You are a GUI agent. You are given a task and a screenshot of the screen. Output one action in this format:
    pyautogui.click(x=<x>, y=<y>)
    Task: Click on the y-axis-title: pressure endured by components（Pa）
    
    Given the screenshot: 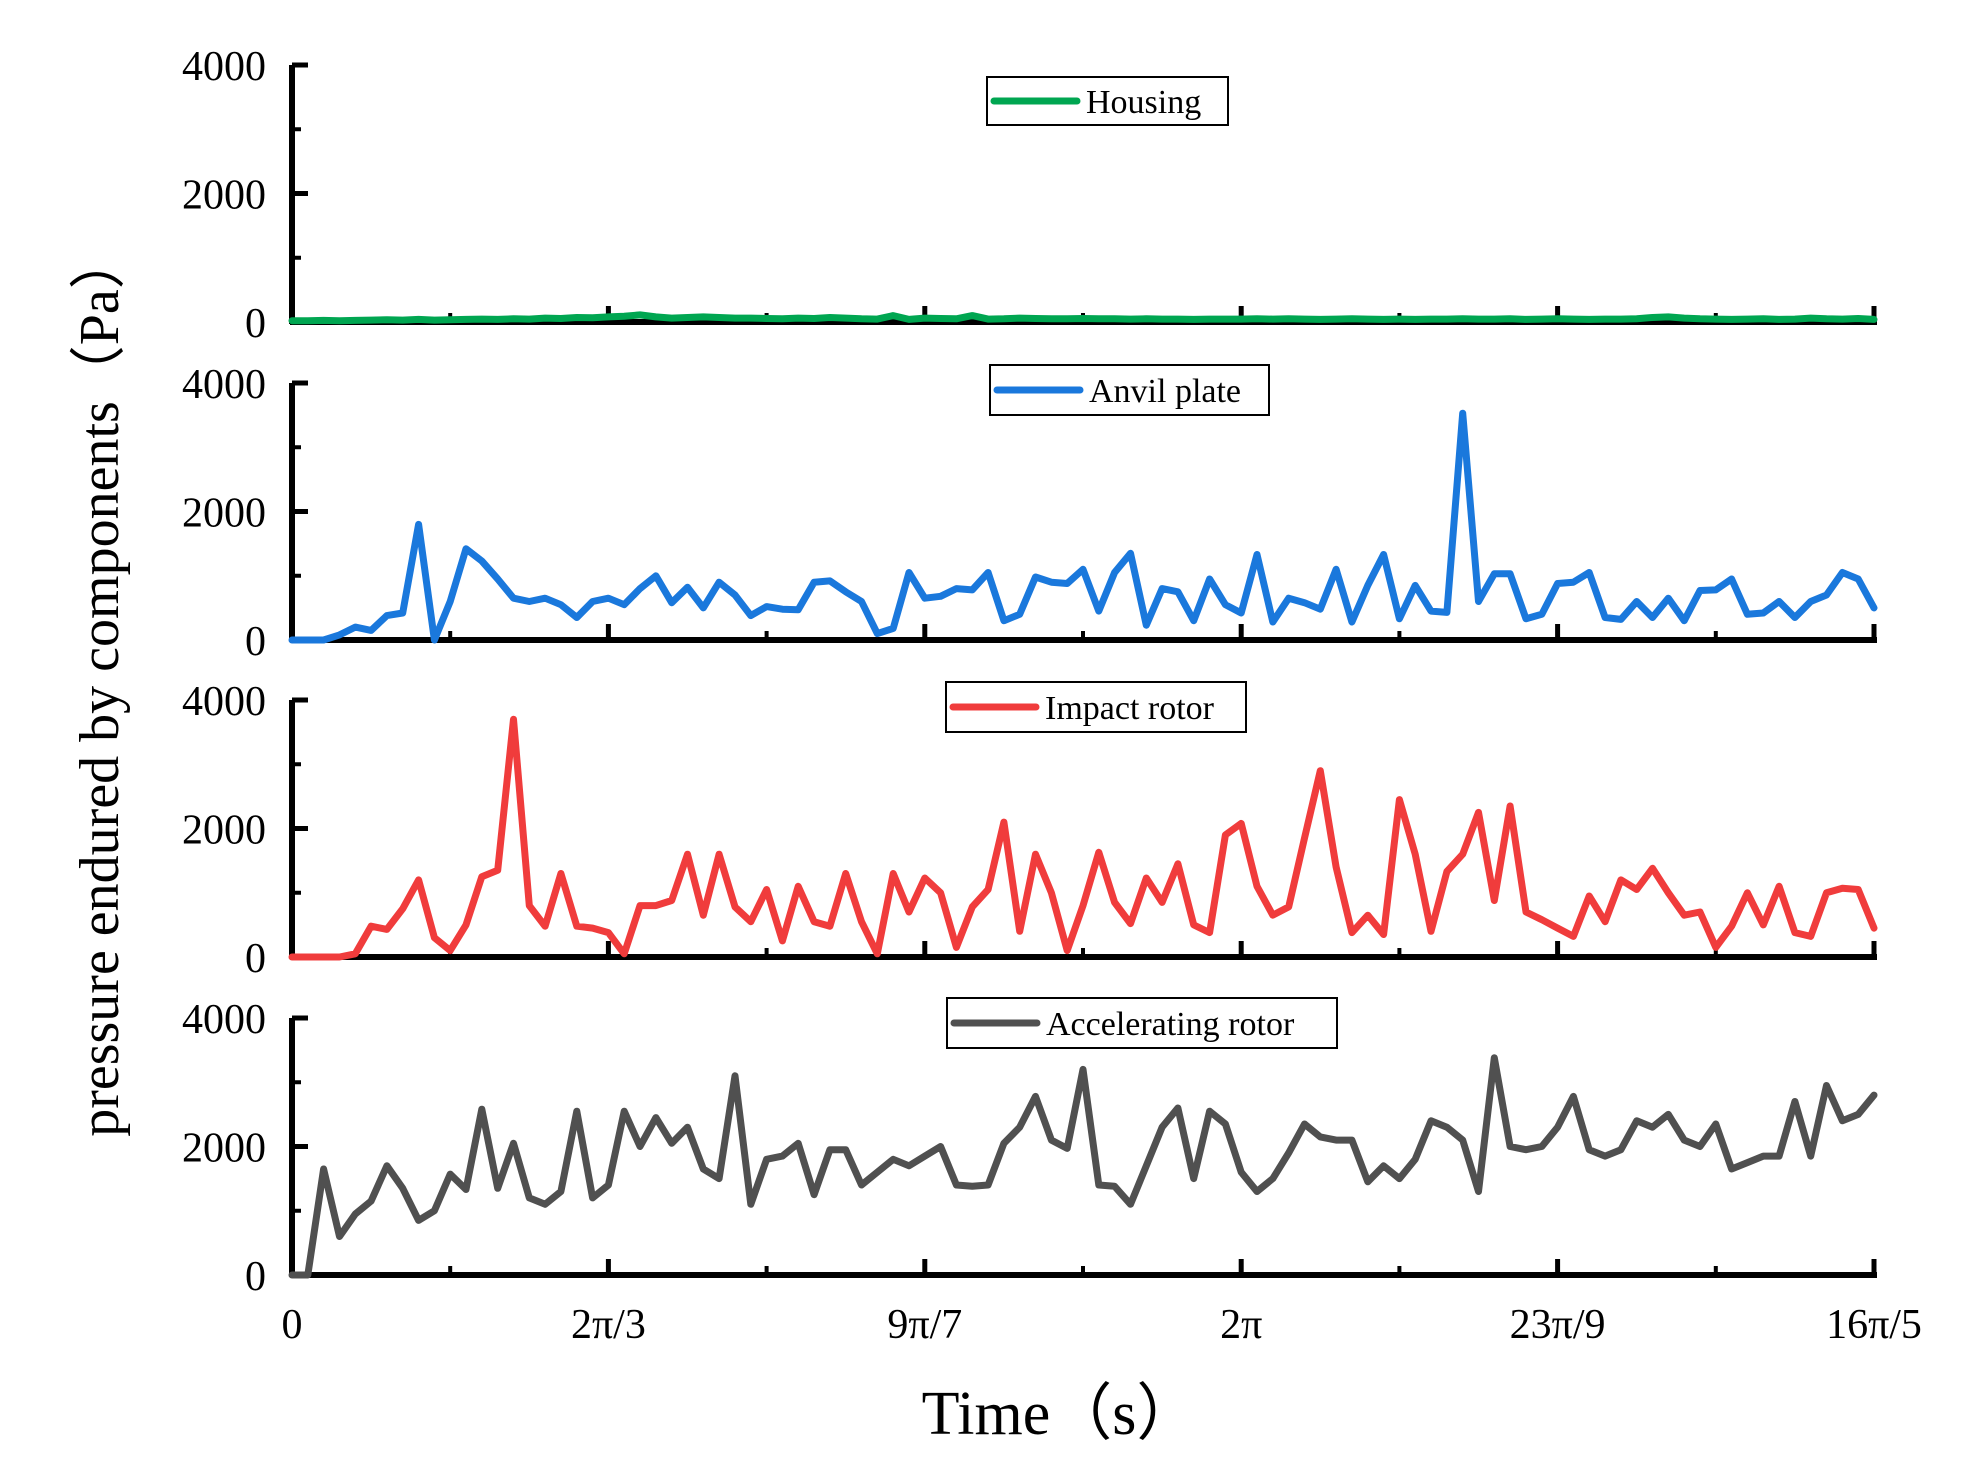 What is the action you would take?
    pyautogui.click(x=100, y=685)
    